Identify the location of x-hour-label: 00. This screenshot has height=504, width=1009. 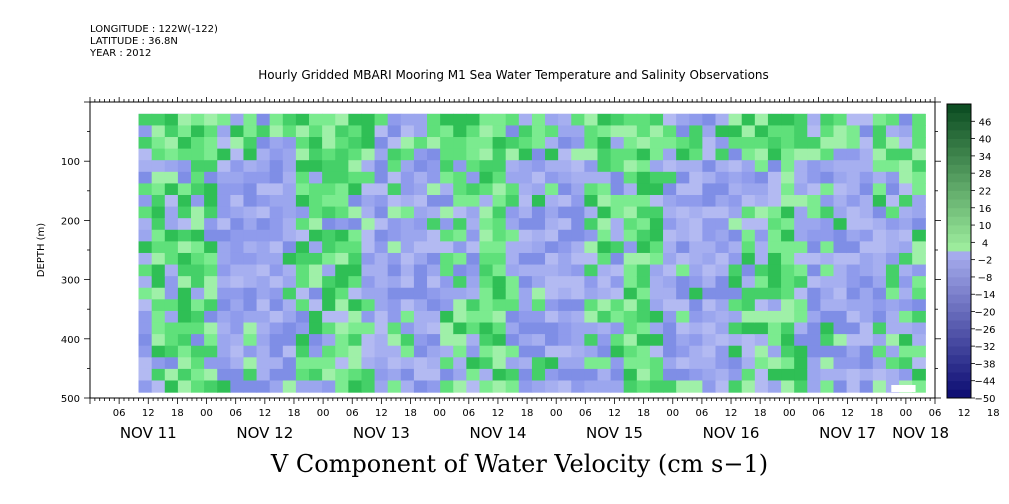
(323, 413).